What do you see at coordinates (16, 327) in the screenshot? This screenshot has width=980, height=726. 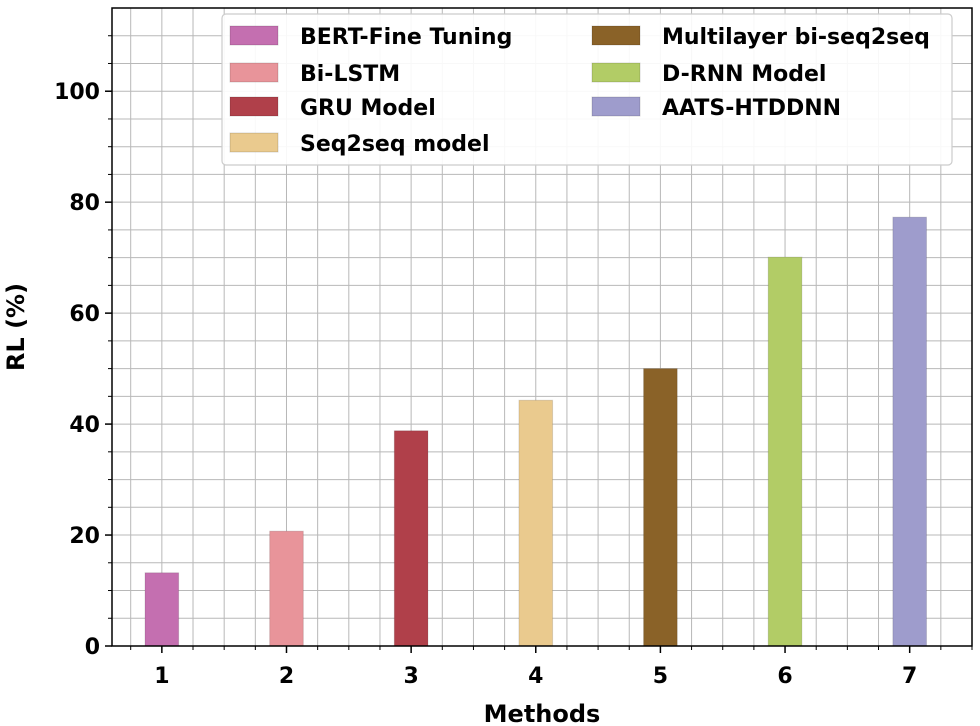 I see `y-axis-label: RL (%)` at bounding box center [16, 327].